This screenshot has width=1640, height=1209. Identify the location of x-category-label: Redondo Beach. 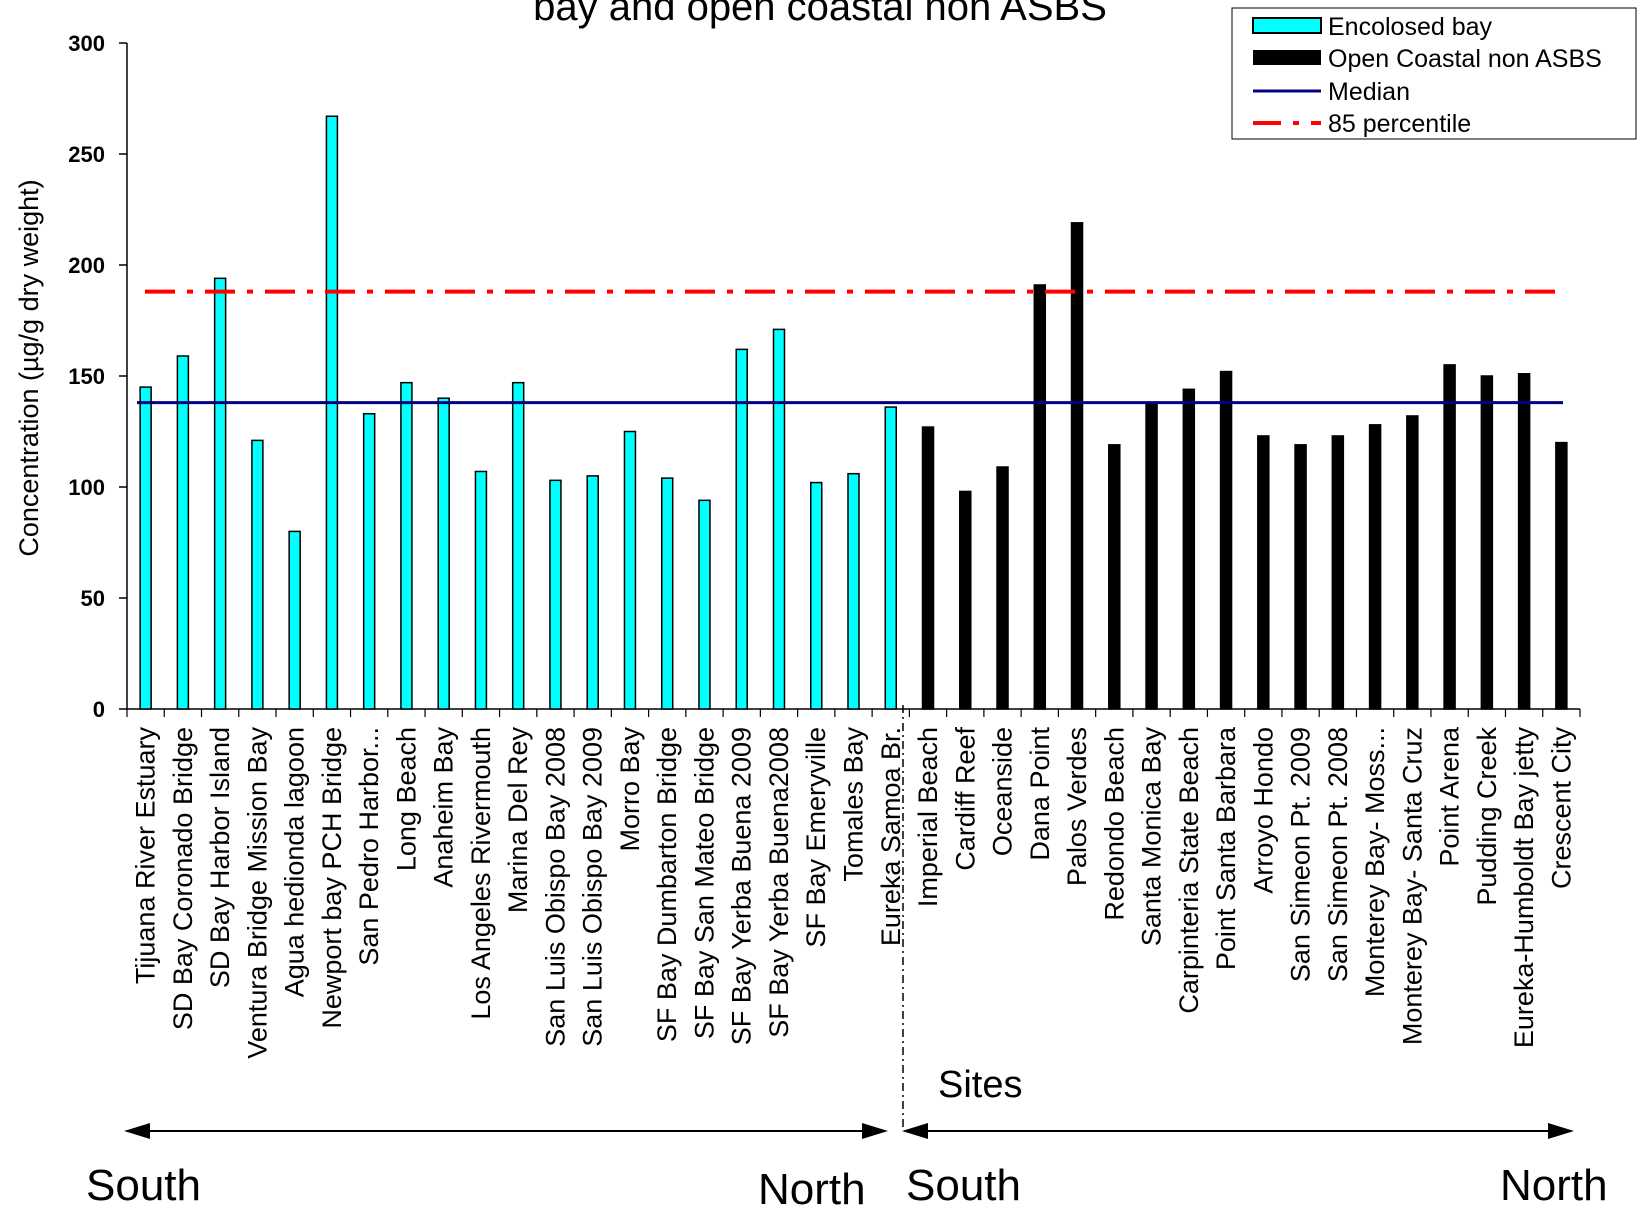
(1114, 824).